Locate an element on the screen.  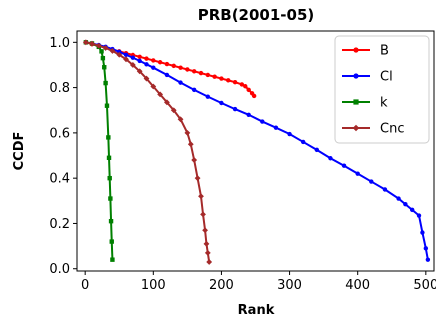
y-tick-label: 0.2 is located at coordinates (59, 224).